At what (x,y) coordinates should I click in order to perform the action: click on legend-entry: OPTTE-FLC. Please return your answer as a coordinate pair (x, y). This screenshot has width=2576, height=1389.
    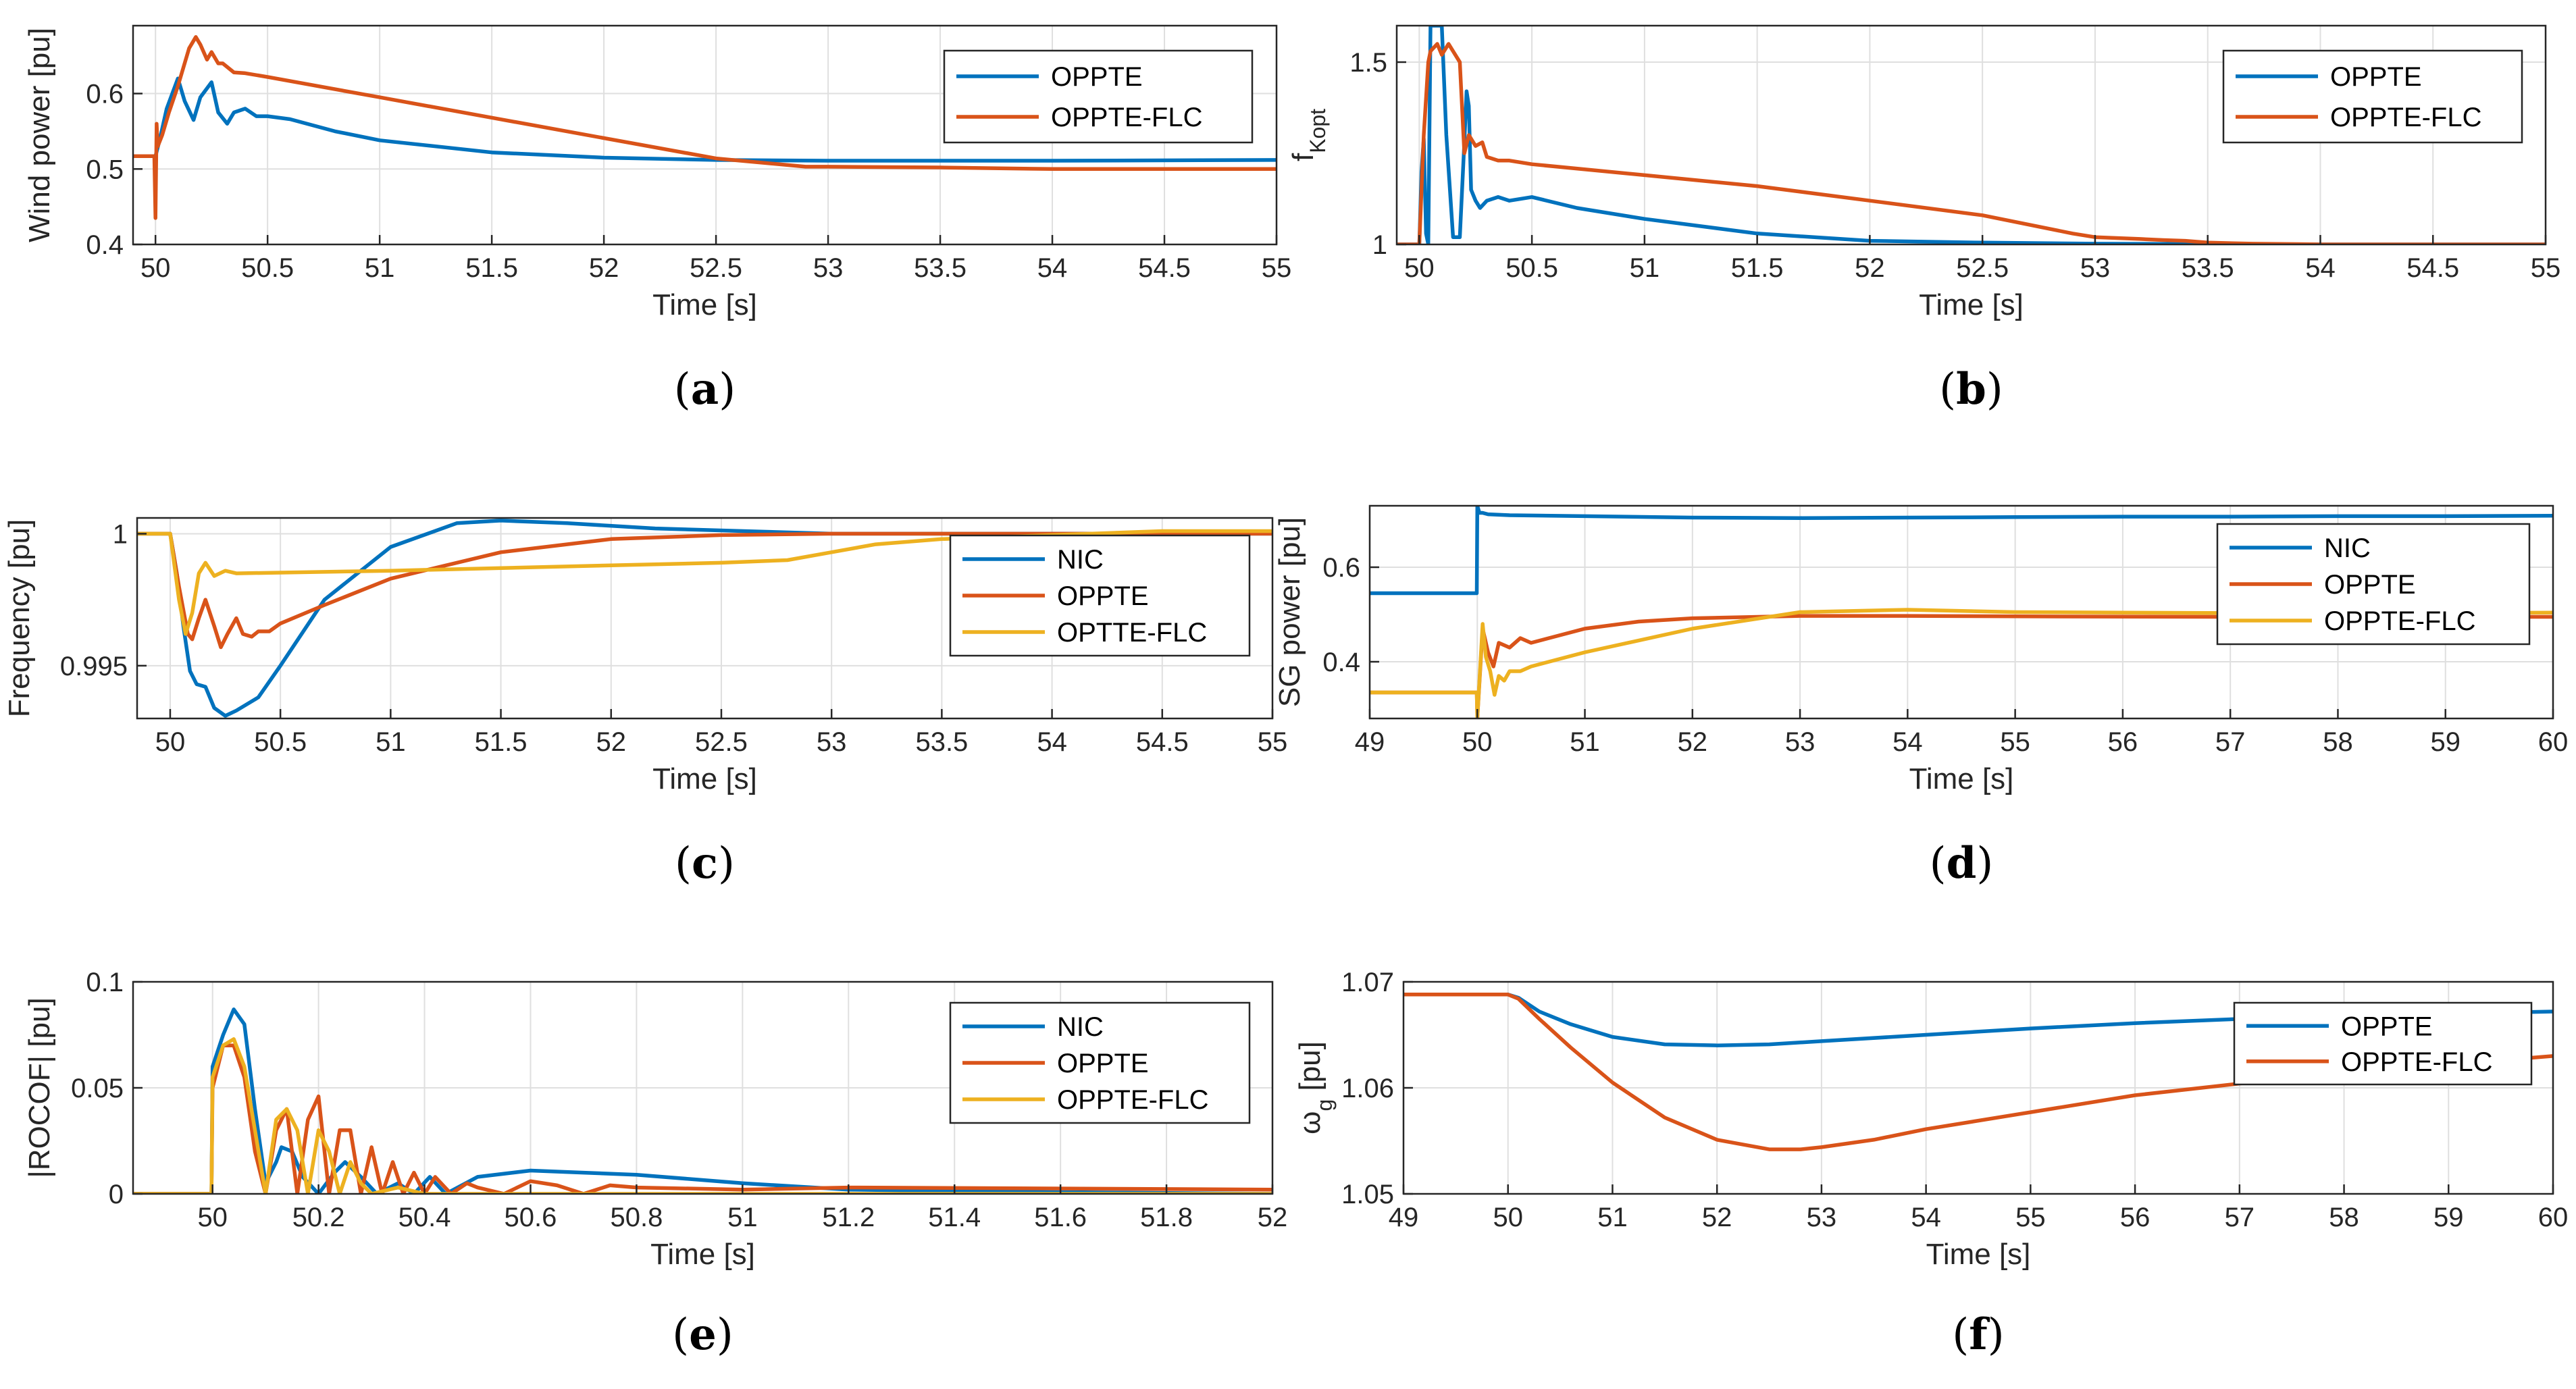
    Looking at the image, I should click on (1132, 633).